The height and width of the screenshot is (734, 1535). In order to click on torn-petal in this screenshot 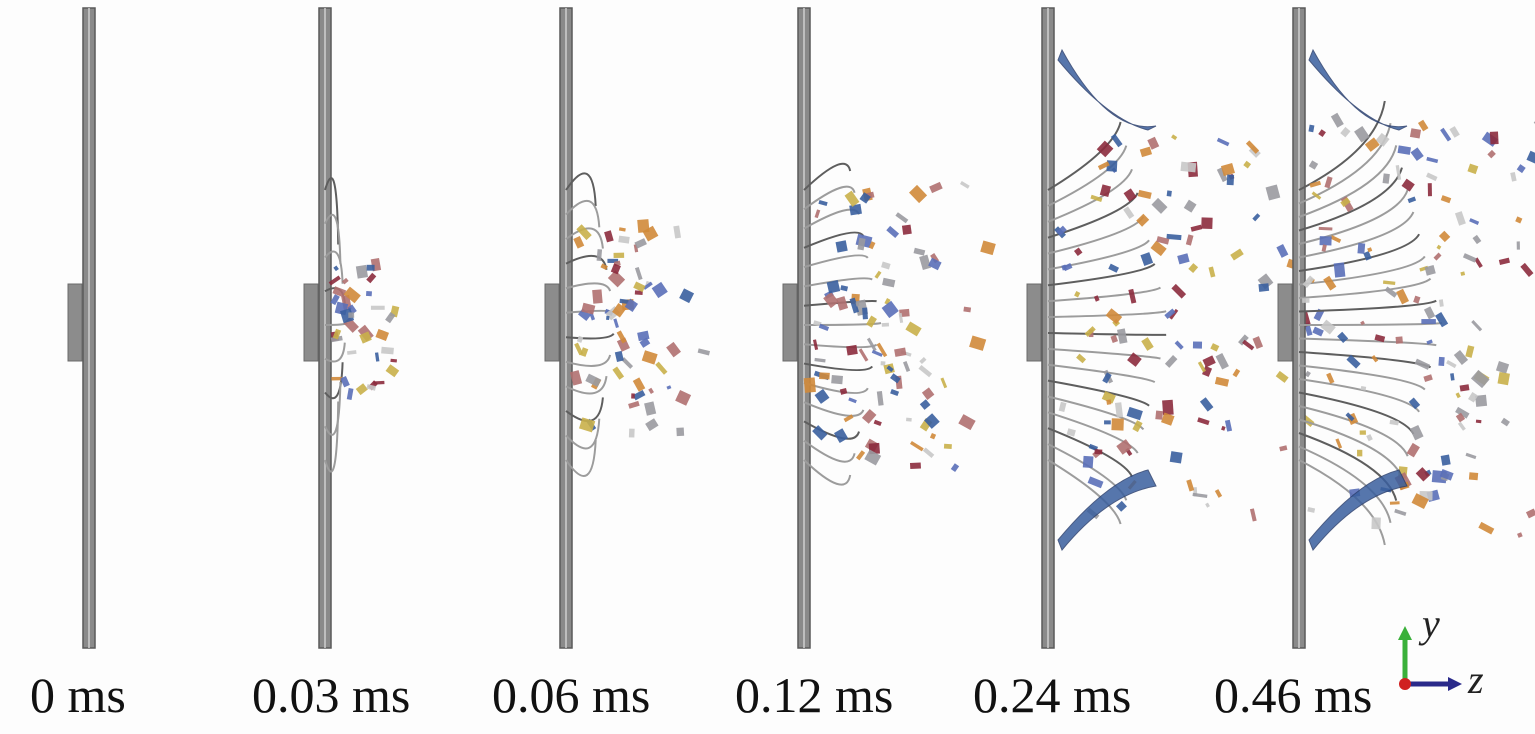, I will do `click(1358, 89)`.